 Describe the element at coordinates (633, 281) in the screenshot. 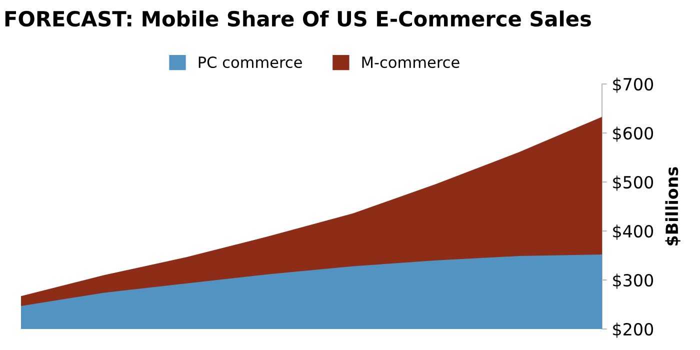

I see `y-tick-label: $300` at that location.